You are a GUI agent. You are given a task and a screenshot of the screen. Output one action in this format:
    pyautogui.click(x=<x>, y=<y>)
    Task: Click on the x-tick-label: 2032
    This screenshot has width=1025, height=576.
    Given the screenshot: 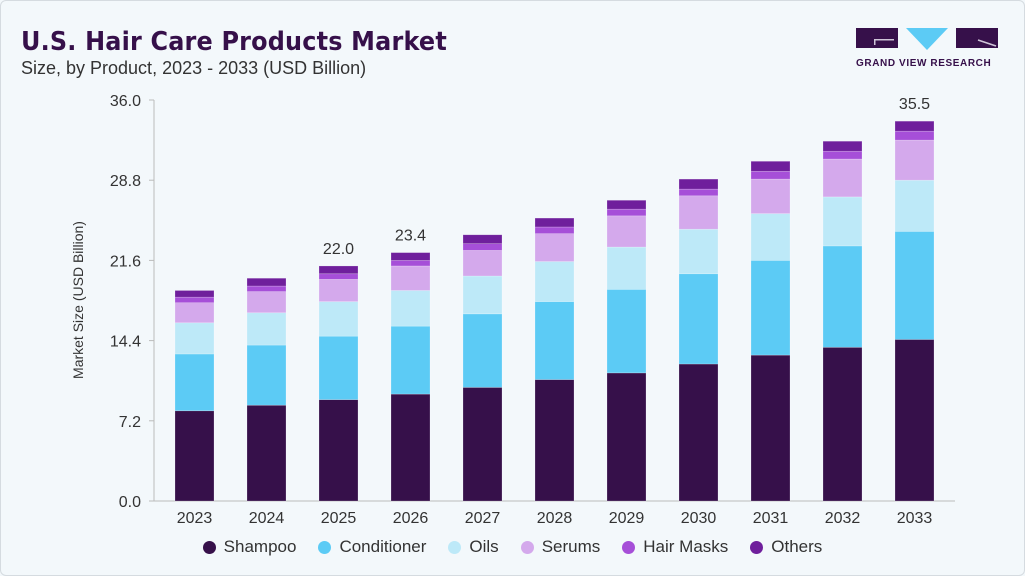 What is the action you would take?
    pyautogui.click(x=843, y=518)
    